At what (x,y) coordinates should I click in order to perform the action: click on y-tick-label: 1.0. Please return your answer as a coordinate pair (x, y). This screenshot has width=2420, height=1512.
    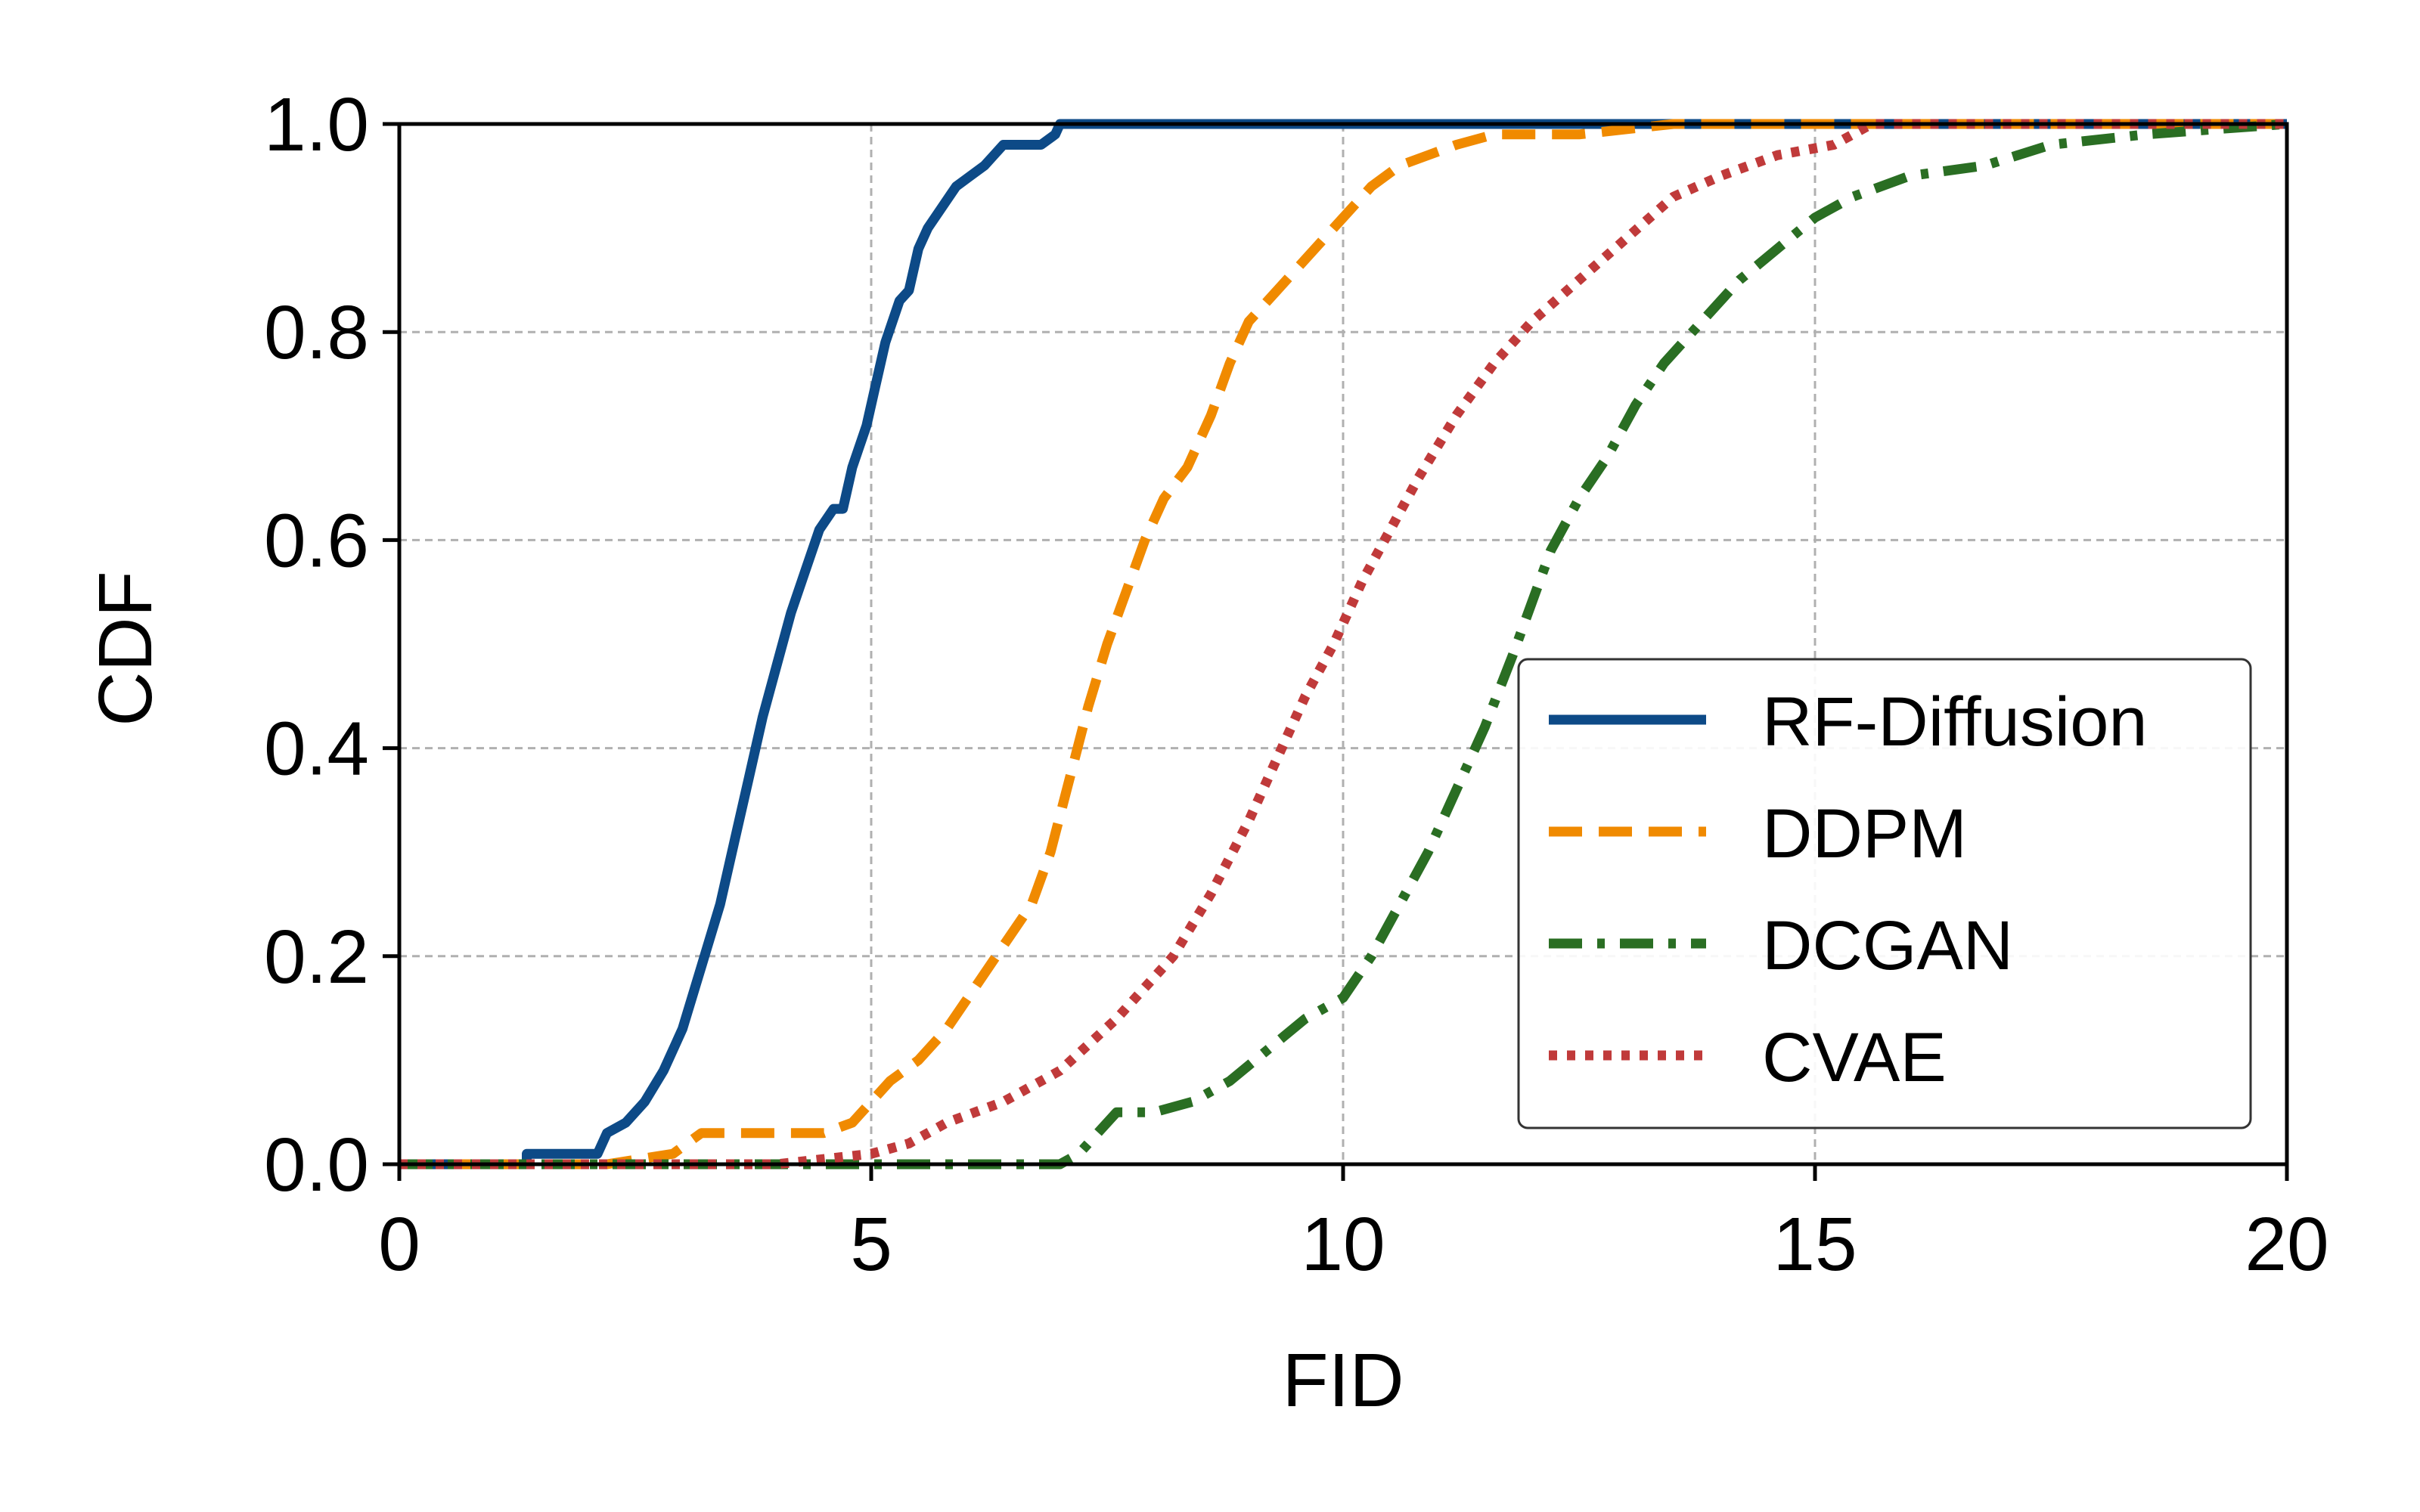
    Looking at the image, I should click on (316, 125).